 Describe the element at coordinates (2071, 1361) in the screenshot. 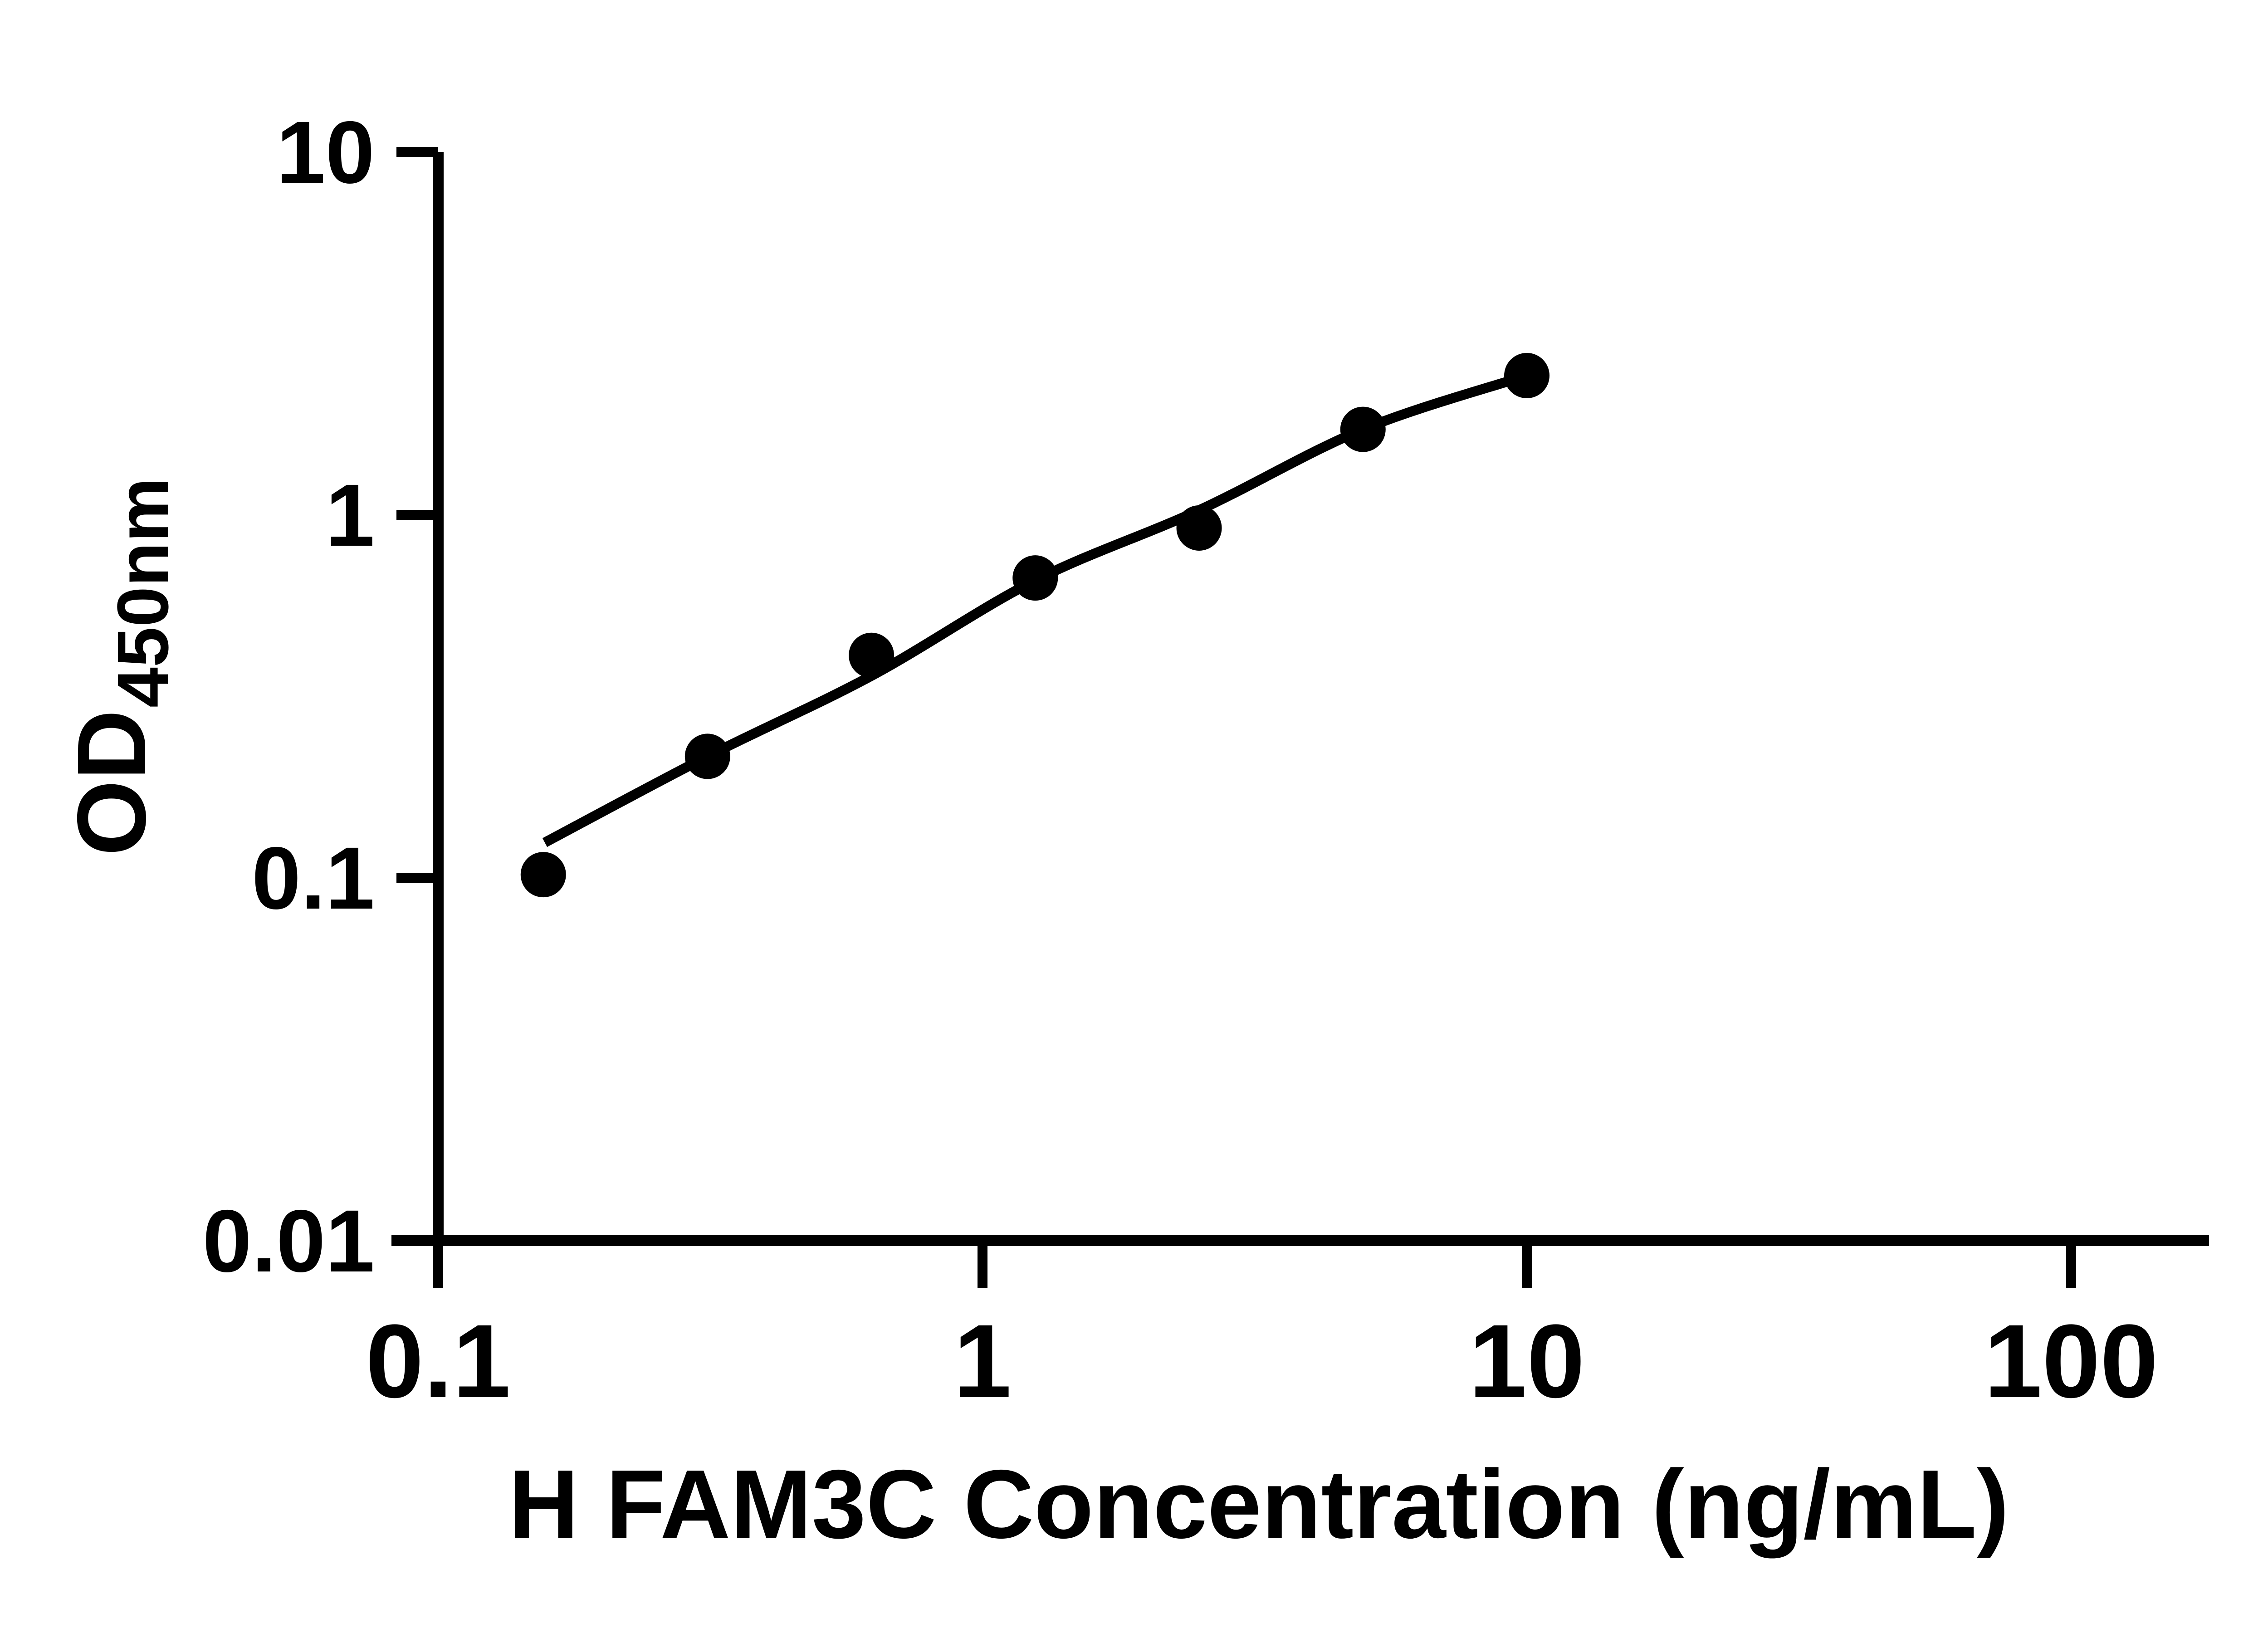

I see `x-tick-label: 100` at that location.